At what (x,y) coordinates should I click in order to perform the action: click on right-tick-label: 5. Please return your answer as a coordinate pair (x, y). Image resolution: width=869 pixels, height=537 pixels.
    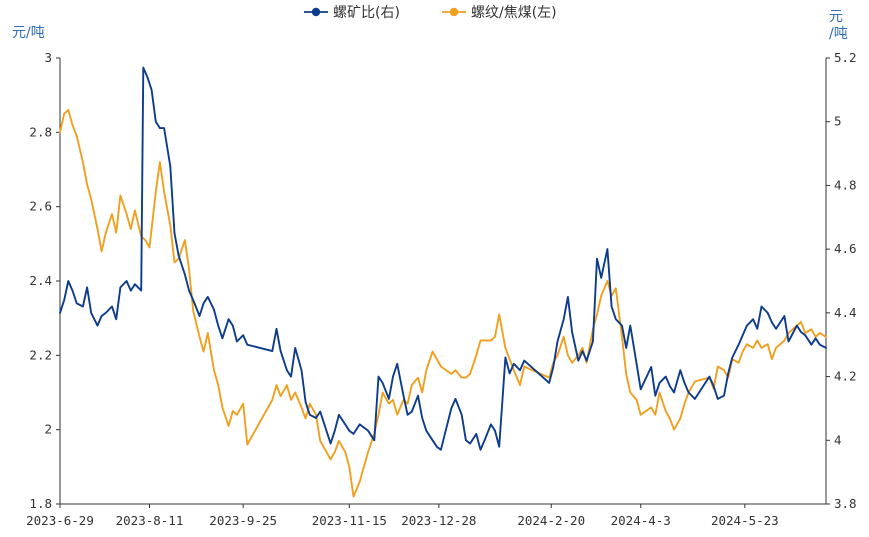
    Looking at the image, I should click on (838, 121).